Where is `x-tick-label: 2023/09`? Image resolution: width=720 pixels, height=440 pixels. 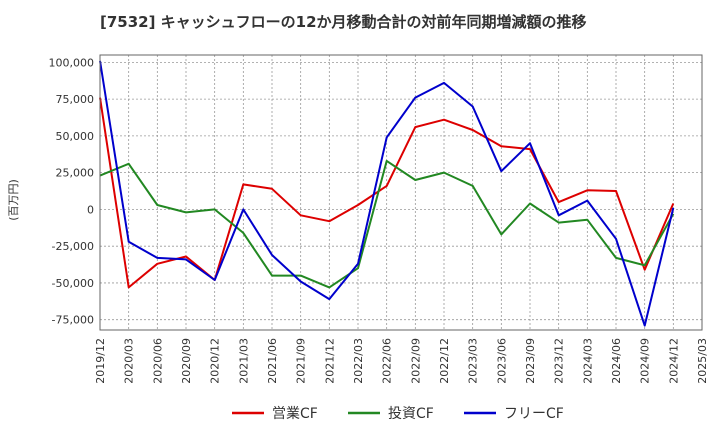 x-tick-label: 2023/09 is located at coordinates (530, 361).